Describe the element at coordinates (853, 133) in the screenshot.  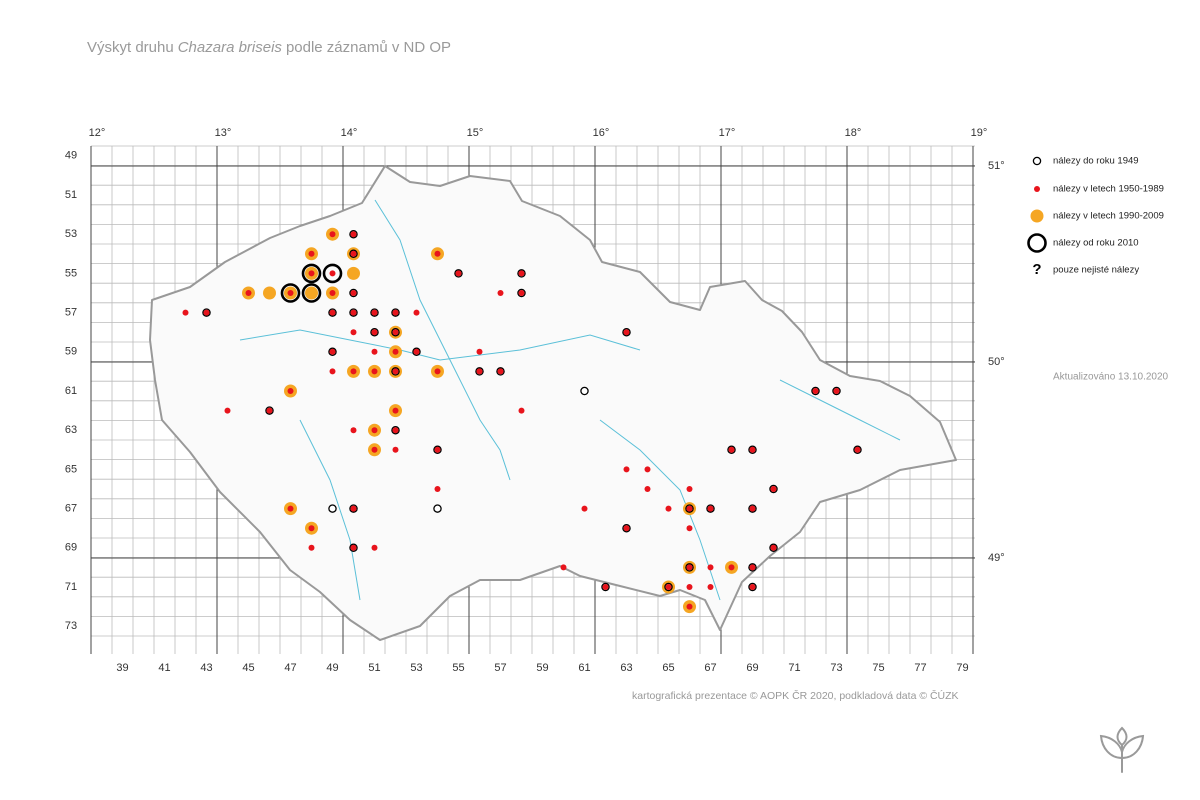
I see `lon-label: 18°` at that location.